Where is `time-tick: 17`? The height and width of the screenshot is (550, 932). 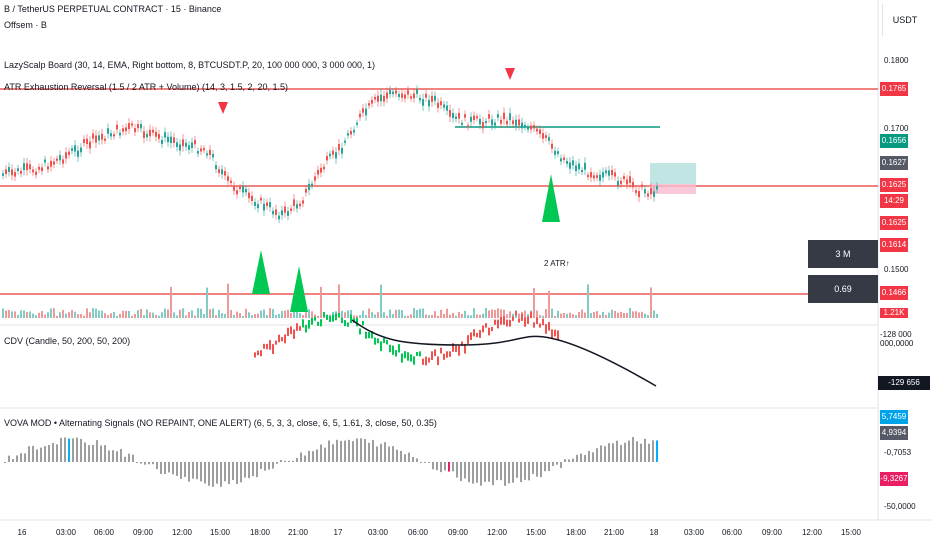 time-tick: 17 is located at coordinates (338, 532).